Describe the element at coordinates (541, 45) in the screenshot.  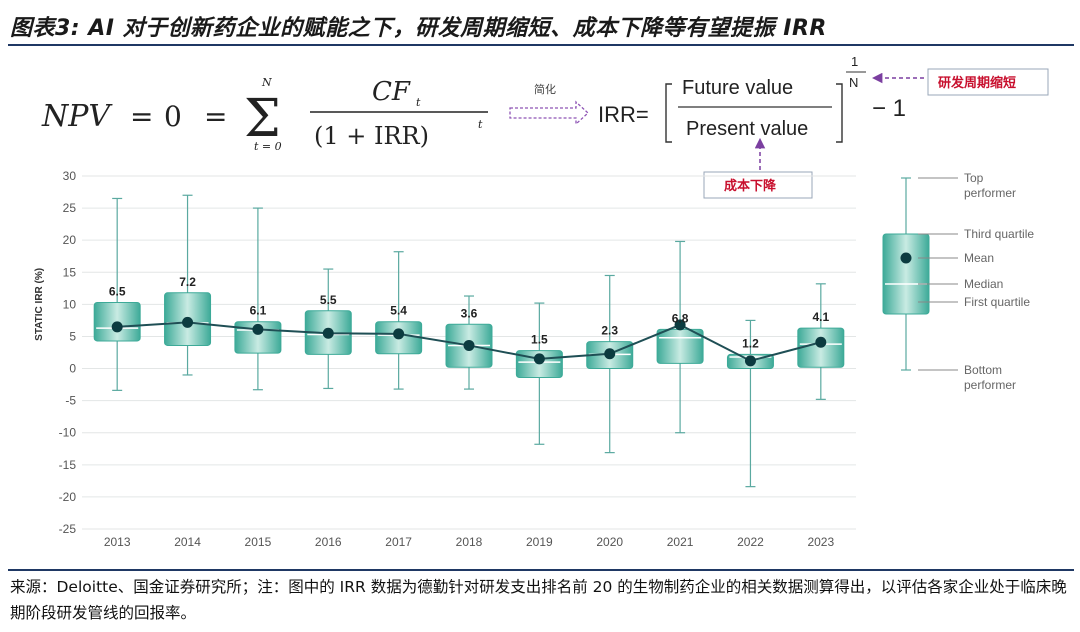
I see `title-divider` at that location.